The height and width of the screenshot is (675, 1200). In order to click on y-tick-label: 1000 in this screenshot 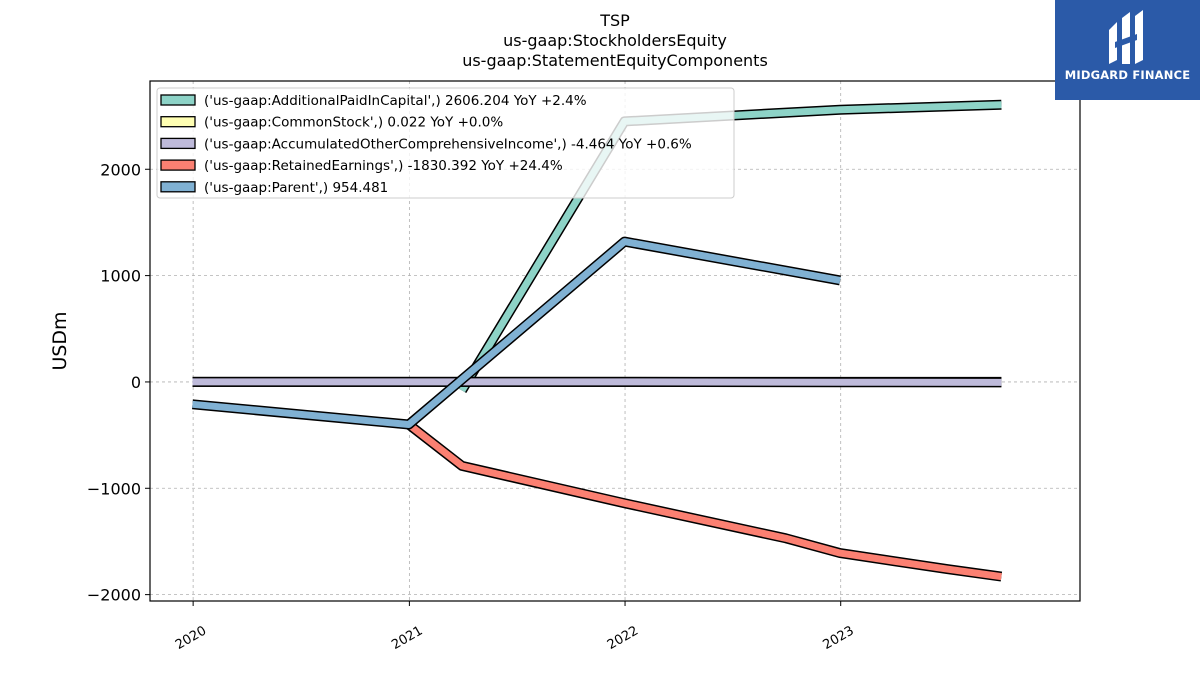, I will do `click(120, 276)`.